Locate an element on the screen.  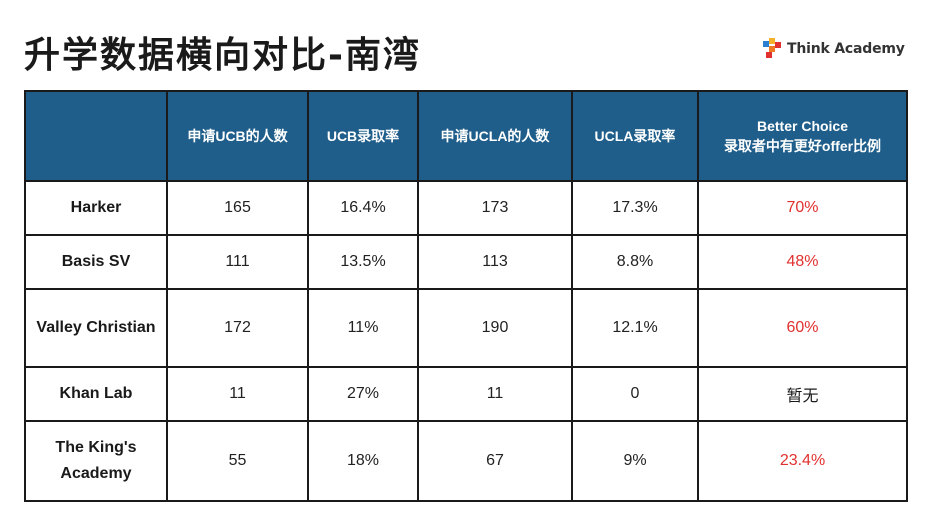
ucla-rate-cell: 8.8% is located at coordinates (635, 262).